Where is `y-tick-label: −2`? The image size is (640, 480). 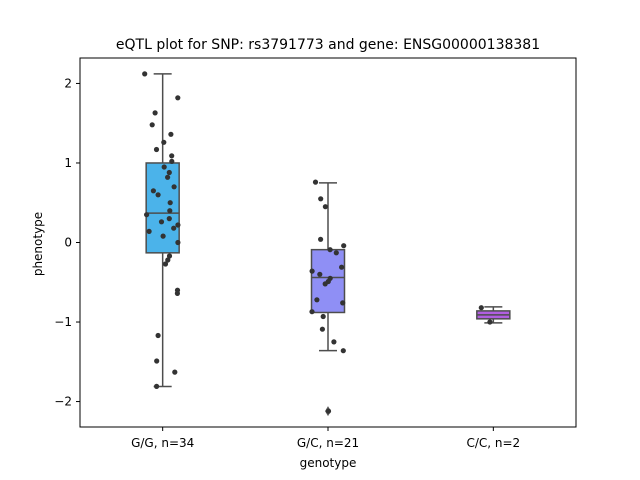
y-tick-label: −2 is located at coordinates (63, 402).